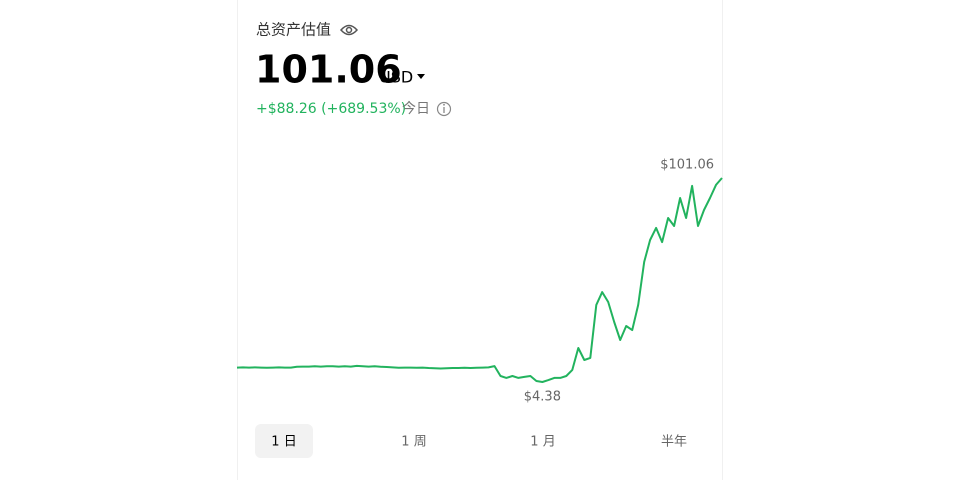 This screenshot has width=960, height=480. I want to click on tab: 1 月, so click(542, 442).